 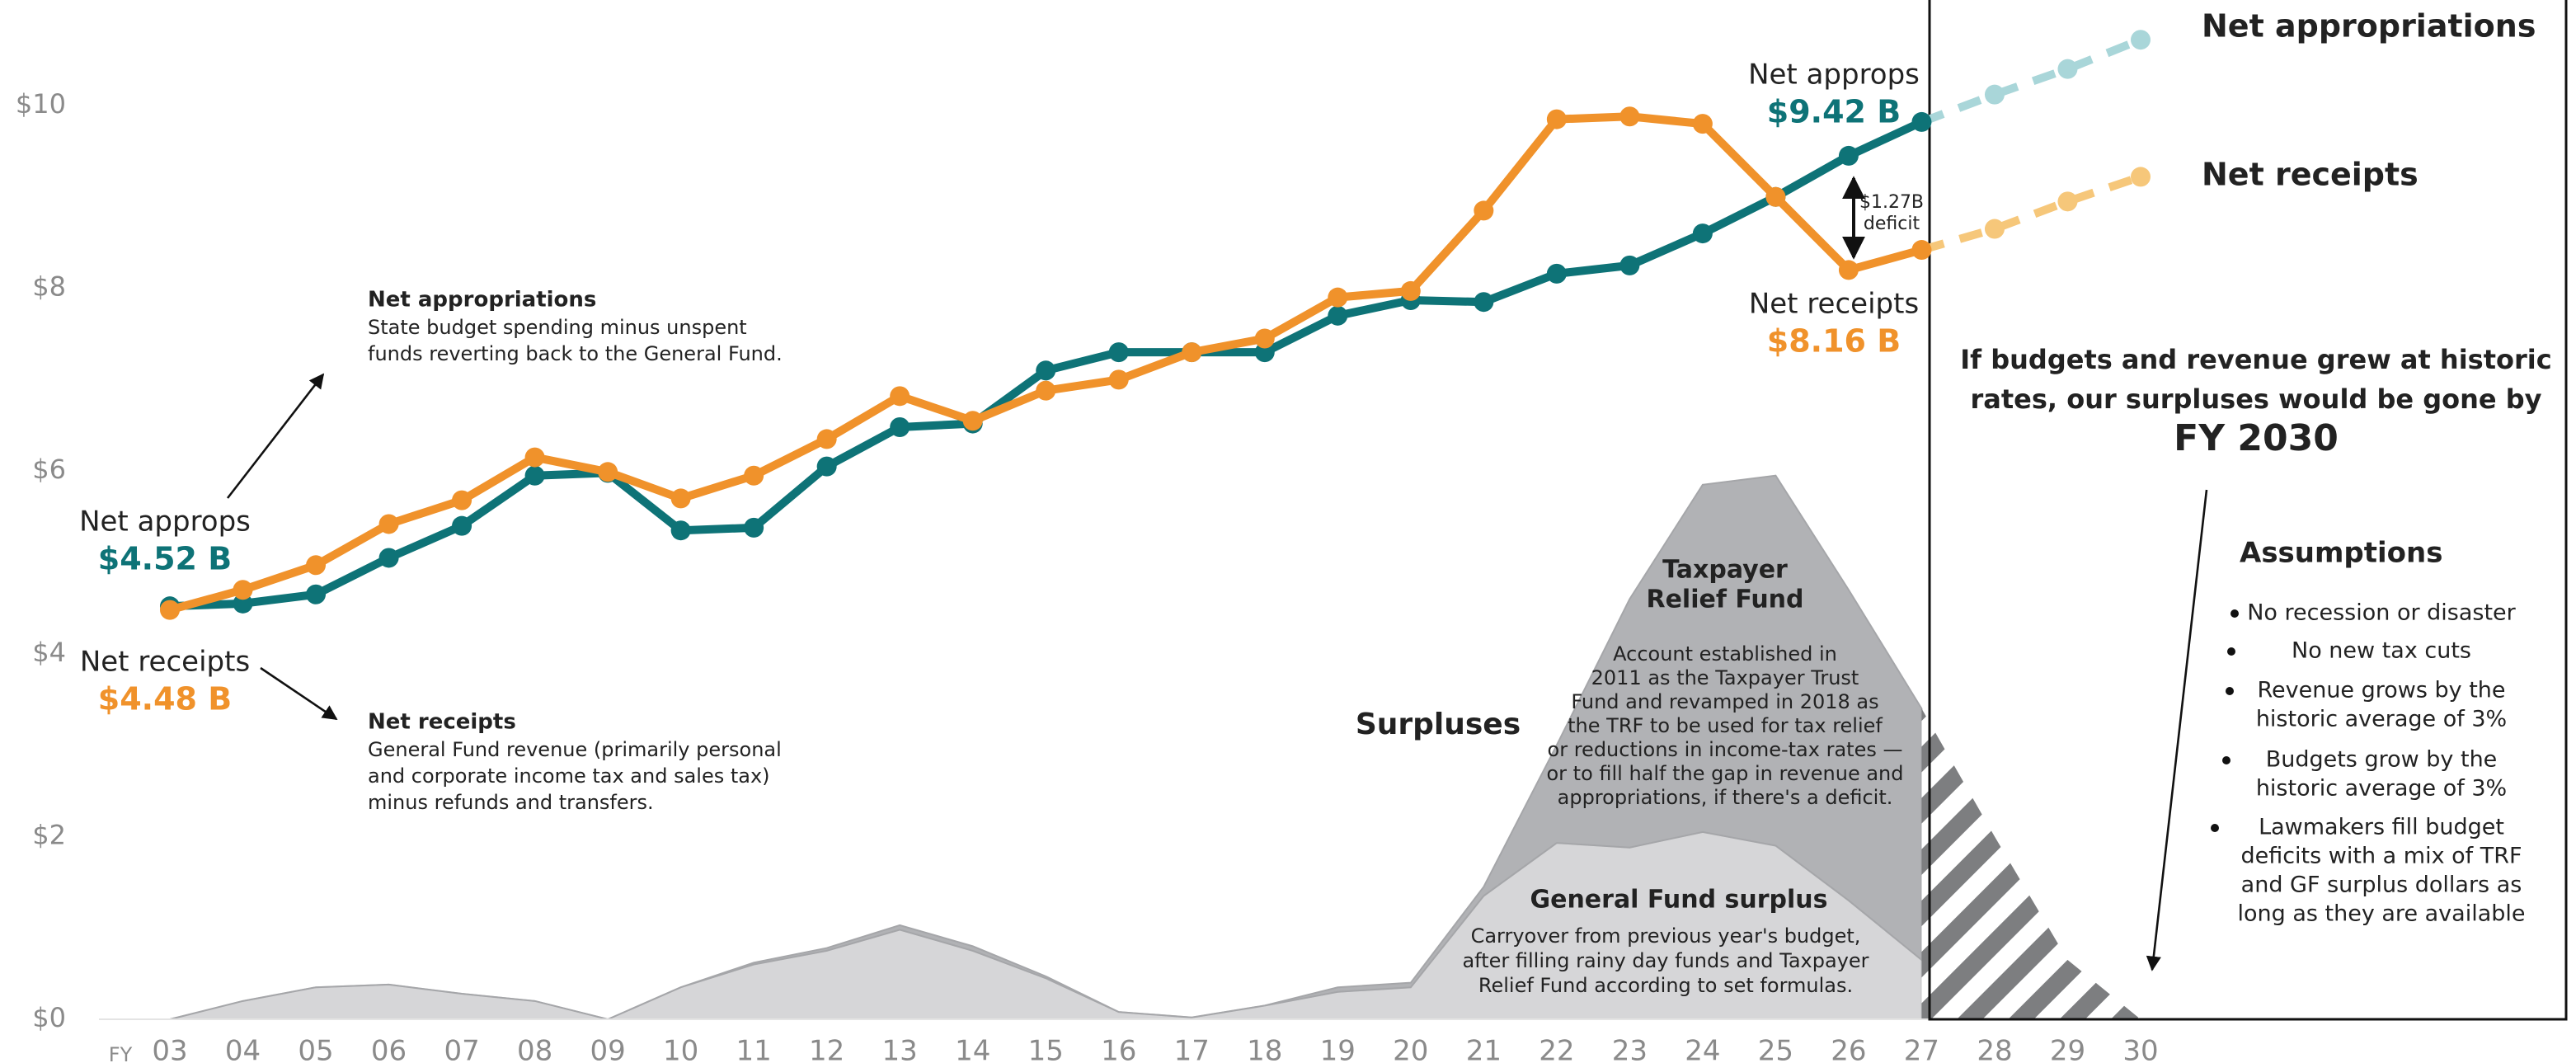 What do you see at coordinates (972, 1049) in the screenshot?
I see `x-tick-label: 14` at bounding box center [972, 1049].